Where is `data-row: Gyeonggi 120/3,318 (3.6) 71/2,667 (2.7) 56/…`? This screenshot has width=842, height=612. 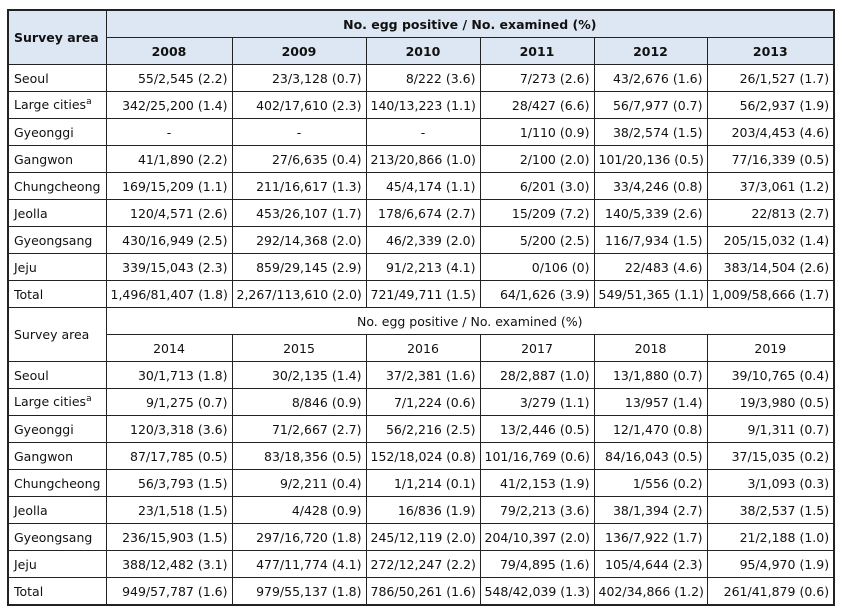 data-row: Gyeonggi 120/3,318 (3.6) 71/2,667 (2.7) 56/… is located at coordinates (421, 429).